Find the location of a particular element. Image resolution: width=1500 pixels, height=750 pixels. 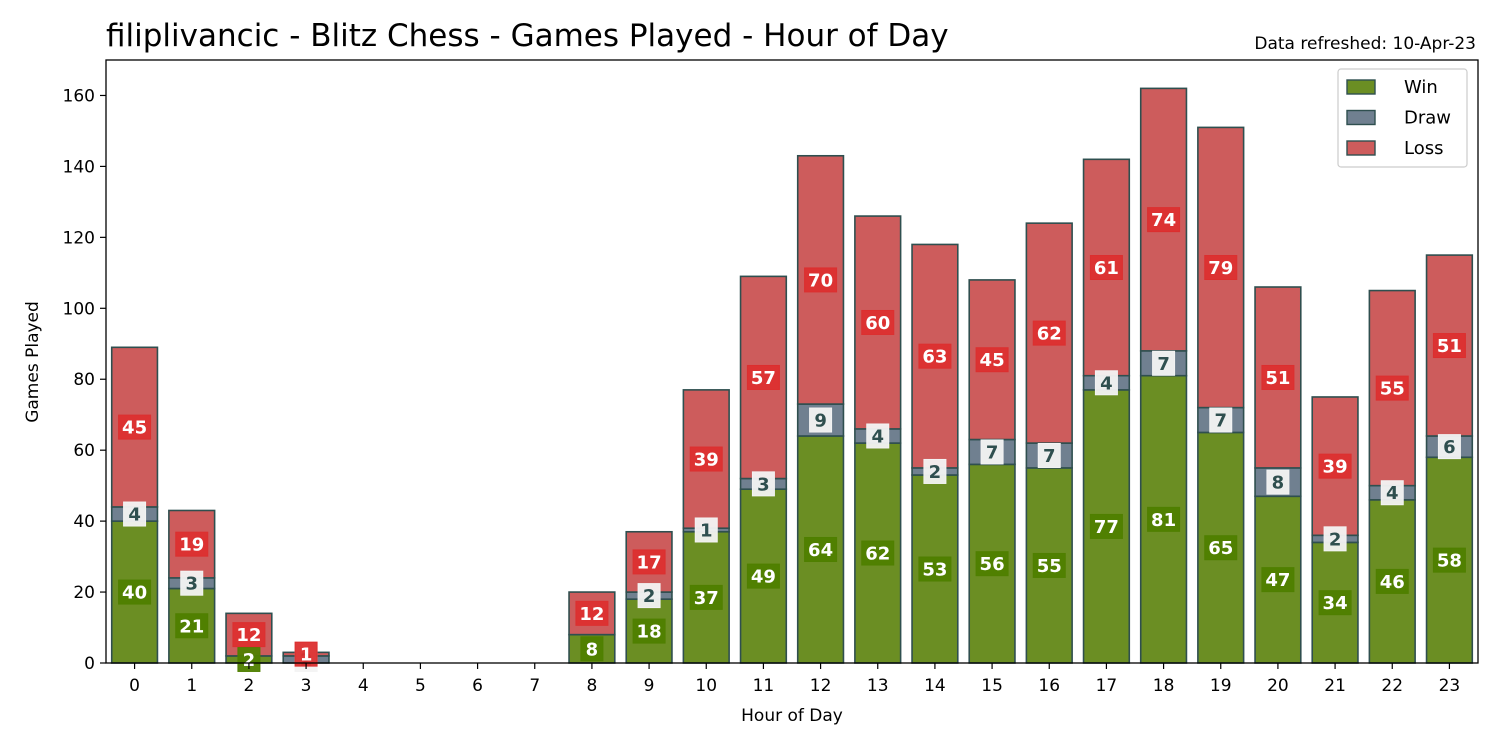

data-label-loss-12: 70 is located at coordinates (821, 280).